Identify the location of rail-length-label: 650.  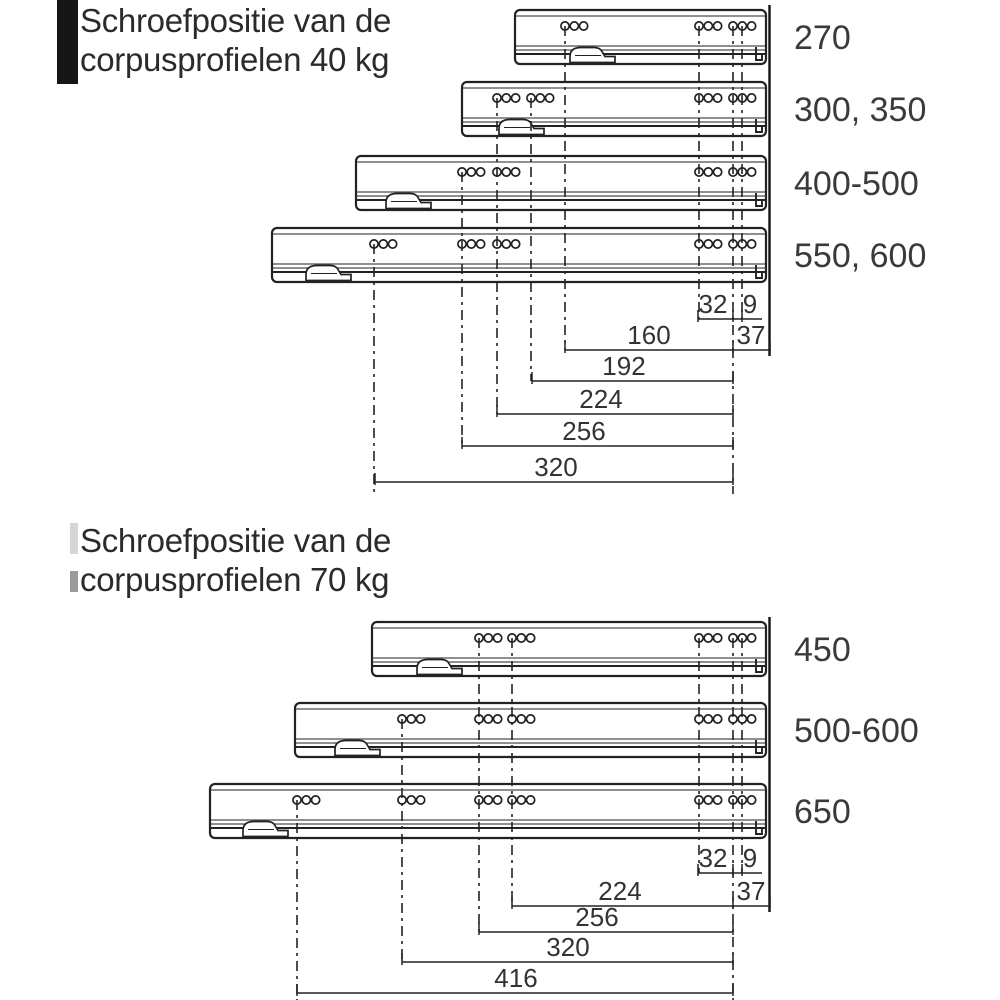
(822, 812).